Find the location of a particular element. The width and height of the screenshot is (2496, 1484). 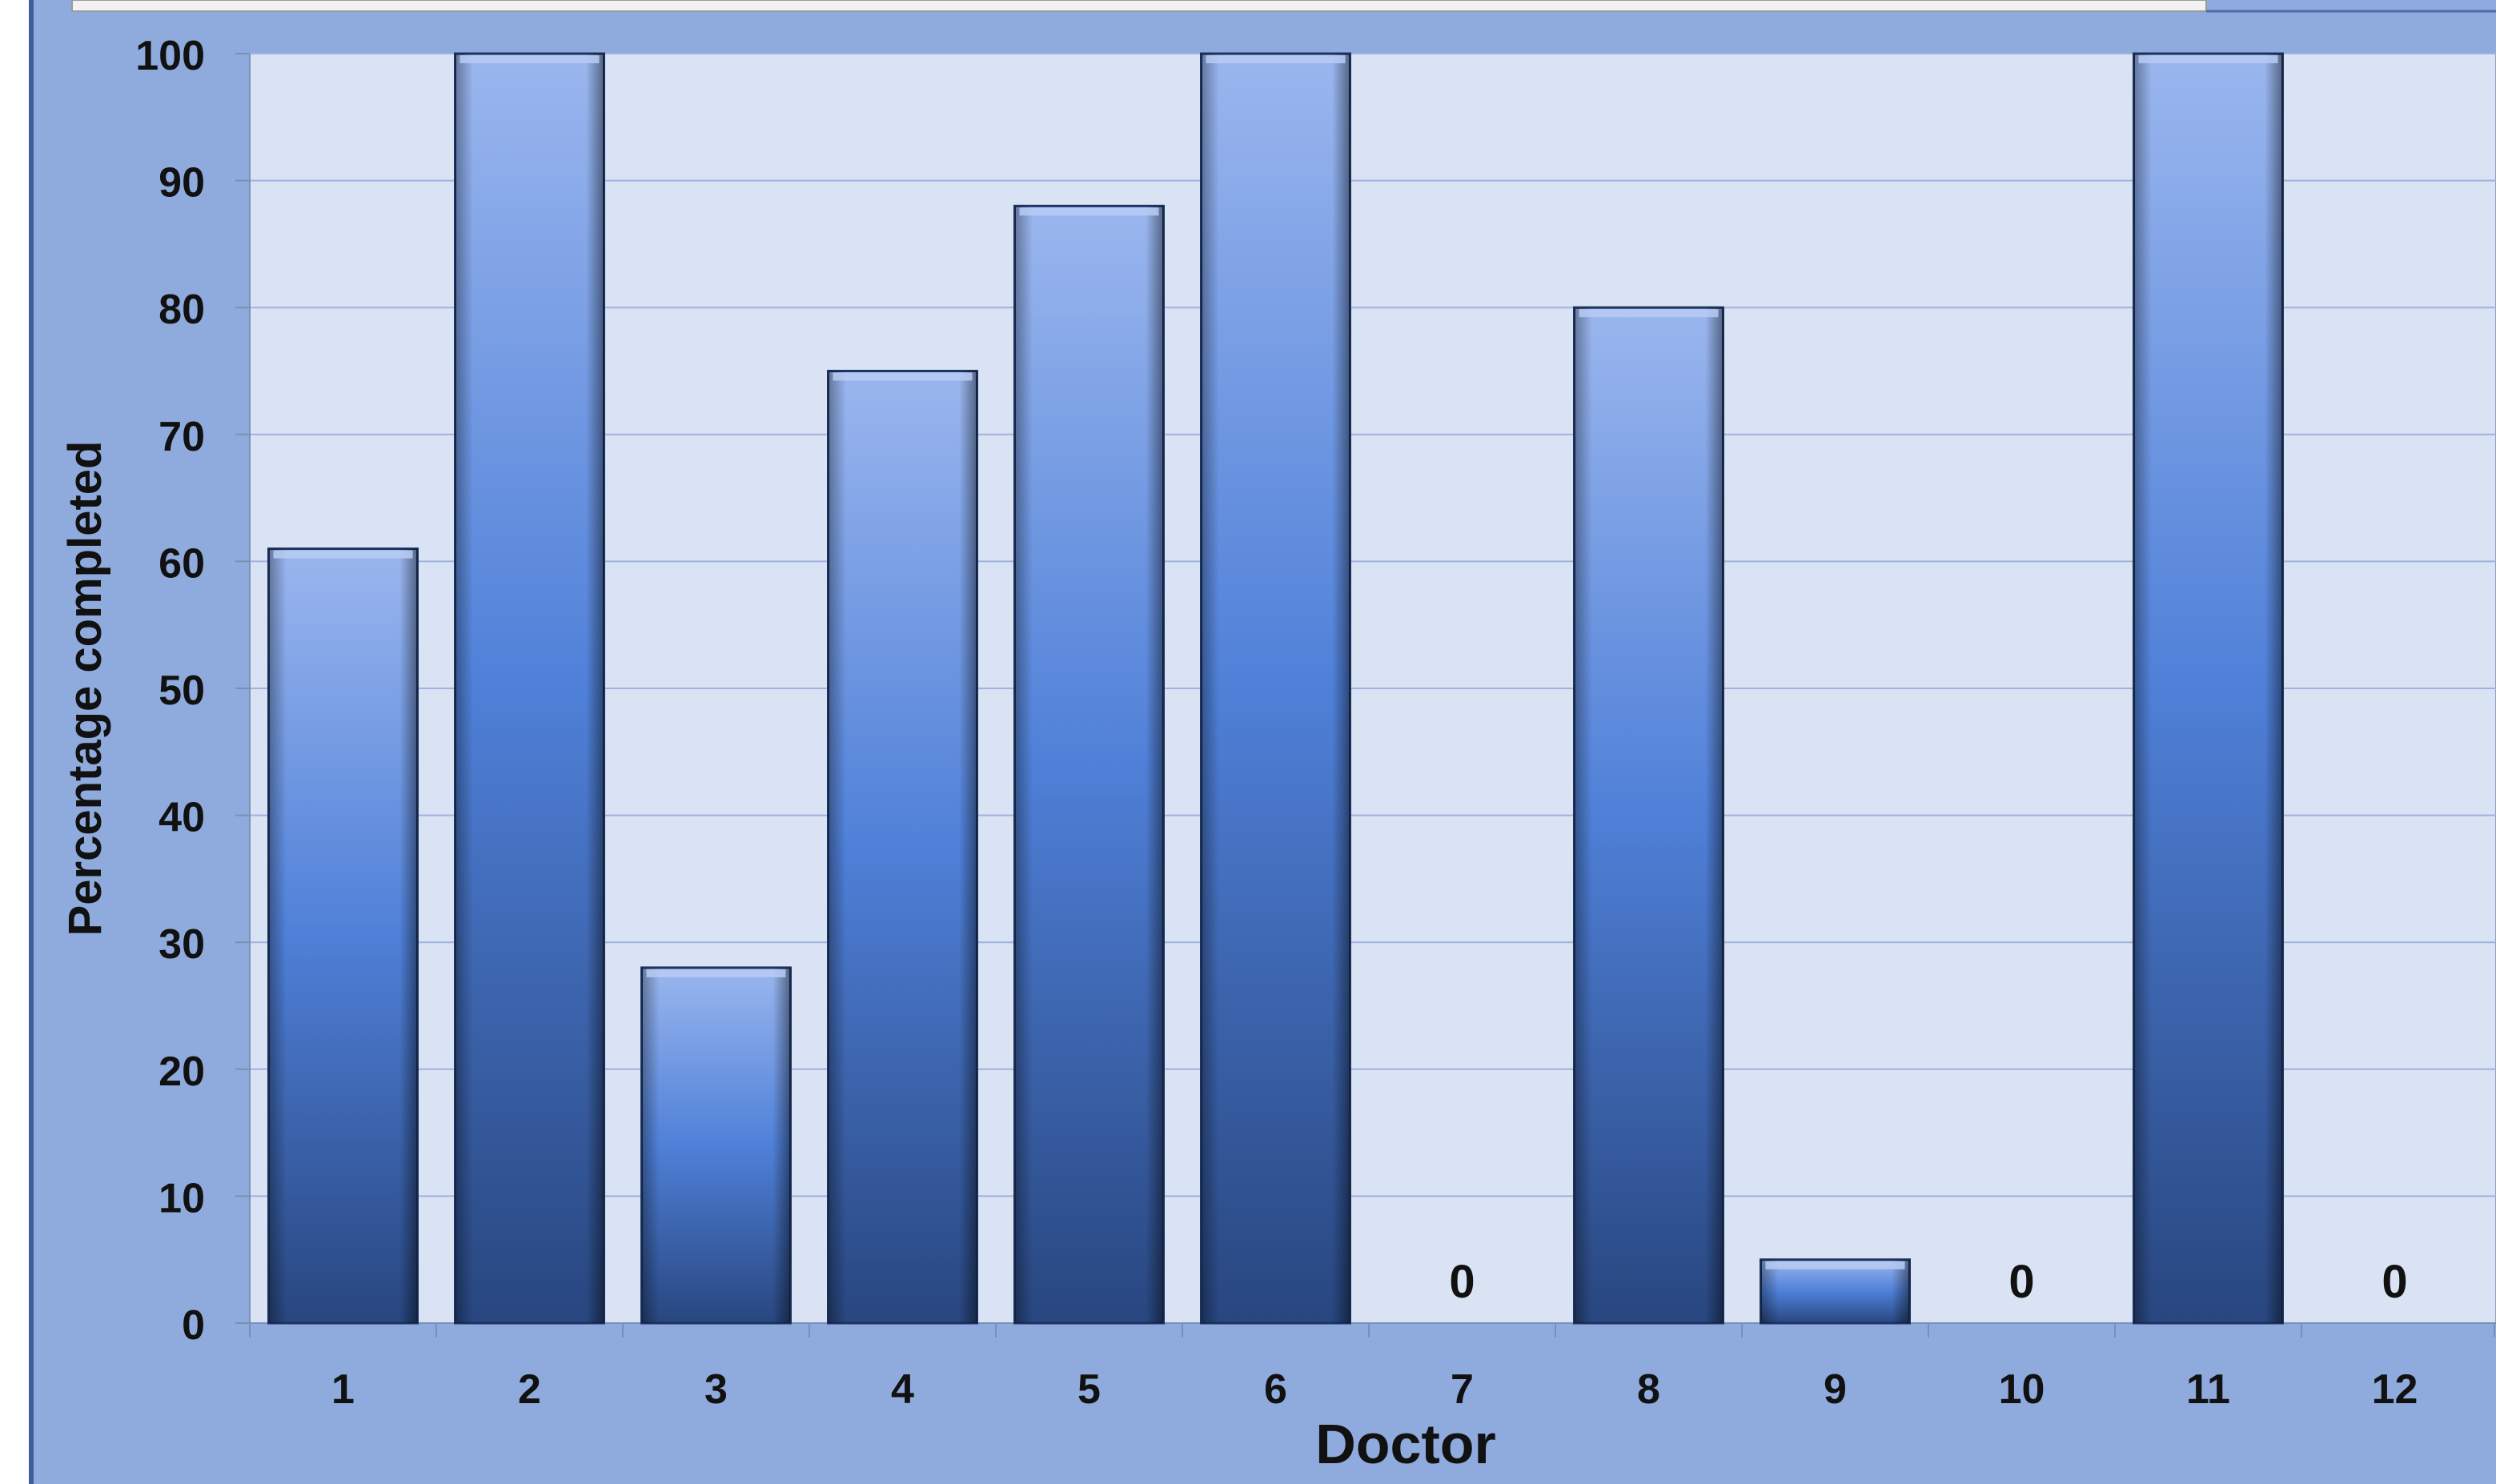

chart-left-border is located at coordinates (31, 742).